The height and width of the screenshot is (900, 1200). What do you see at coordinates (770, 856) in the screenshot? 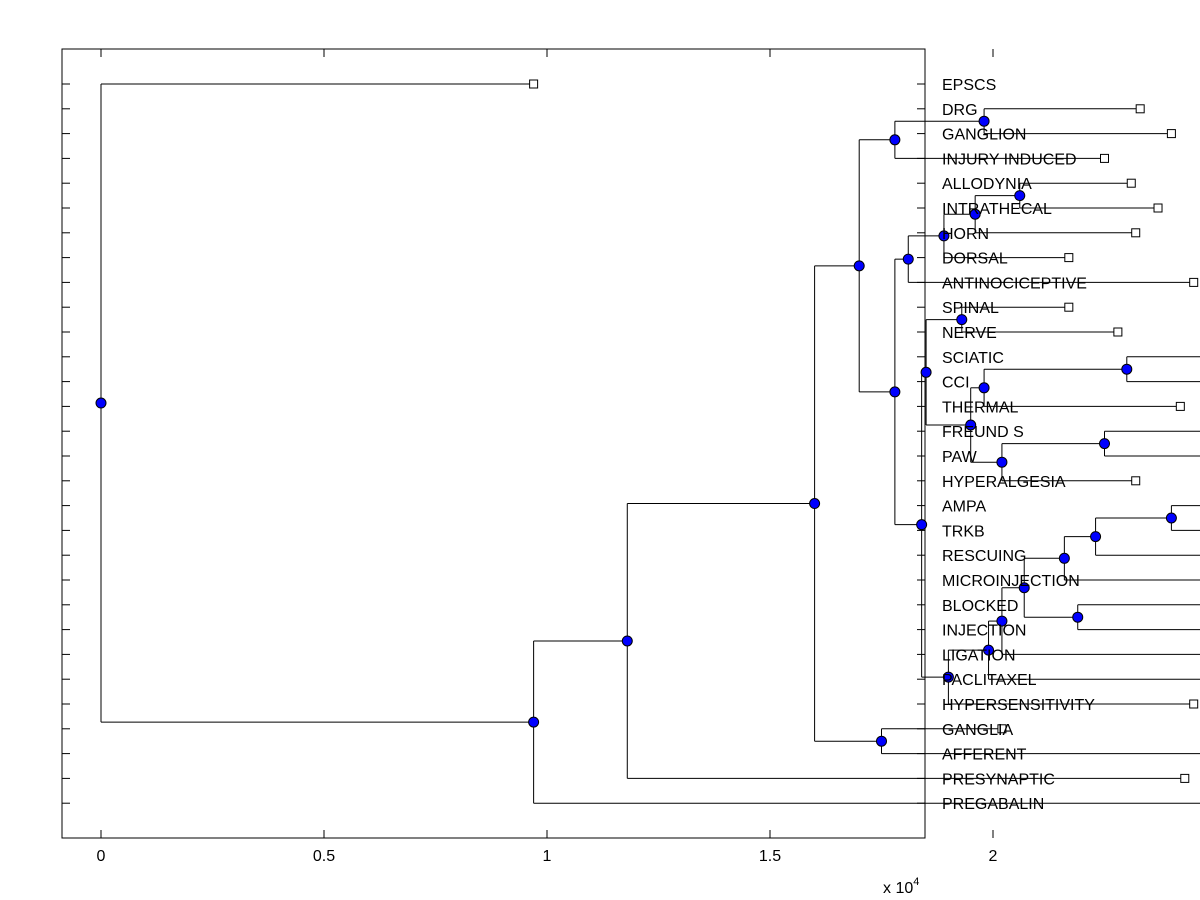
I see `x-tick-label: 1.5` at bounding box center [770, 856].